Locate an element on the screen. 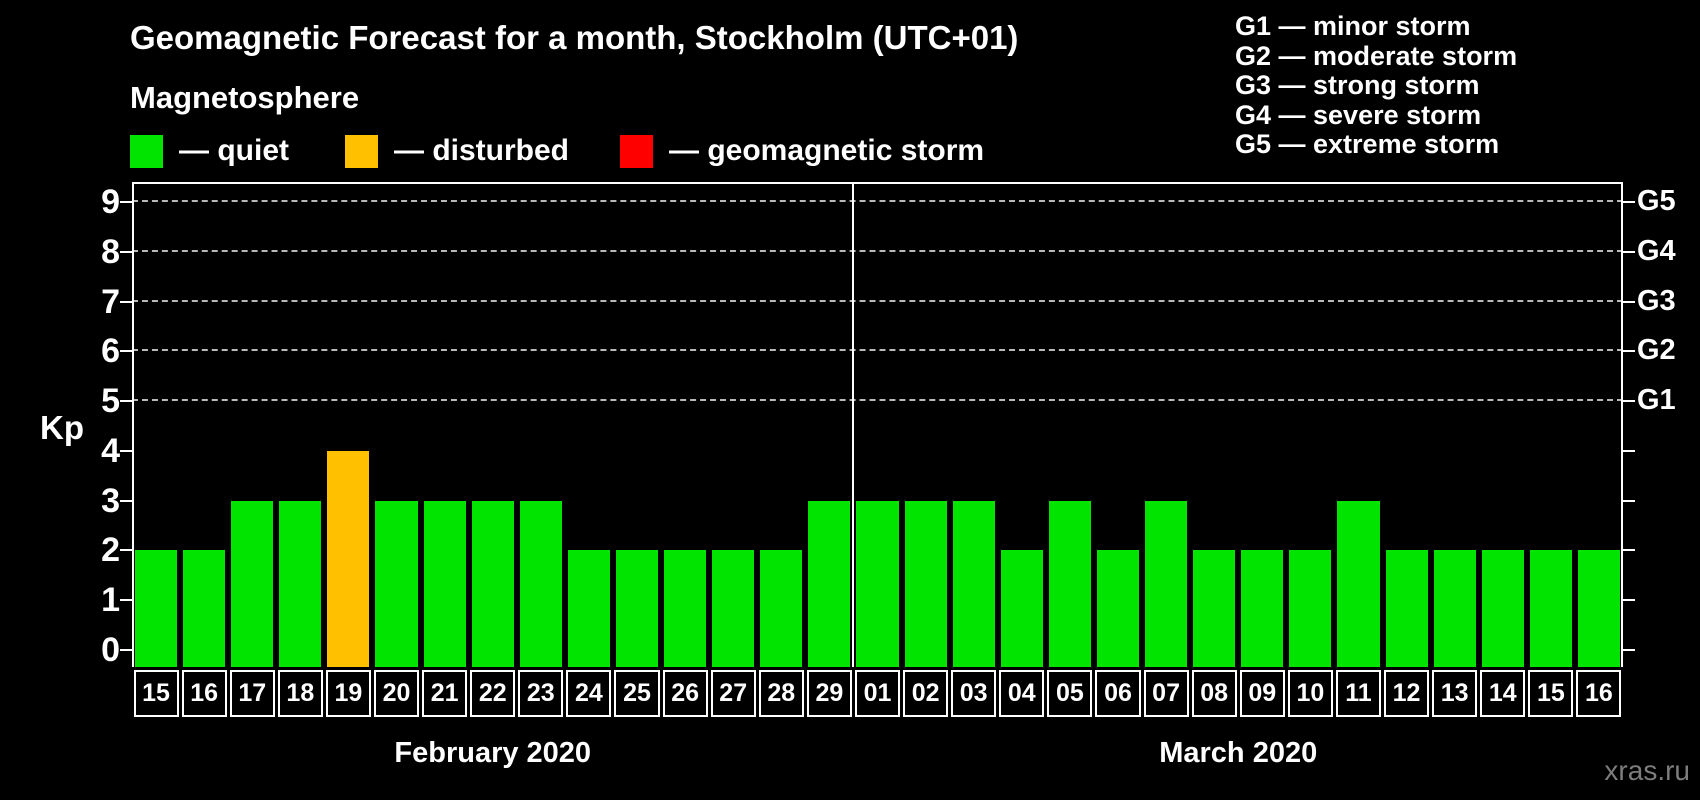 This screenshot has width=1700, height=800. g-legend-line-1: G1 — minor storm is located at coordinates (1353, 26).